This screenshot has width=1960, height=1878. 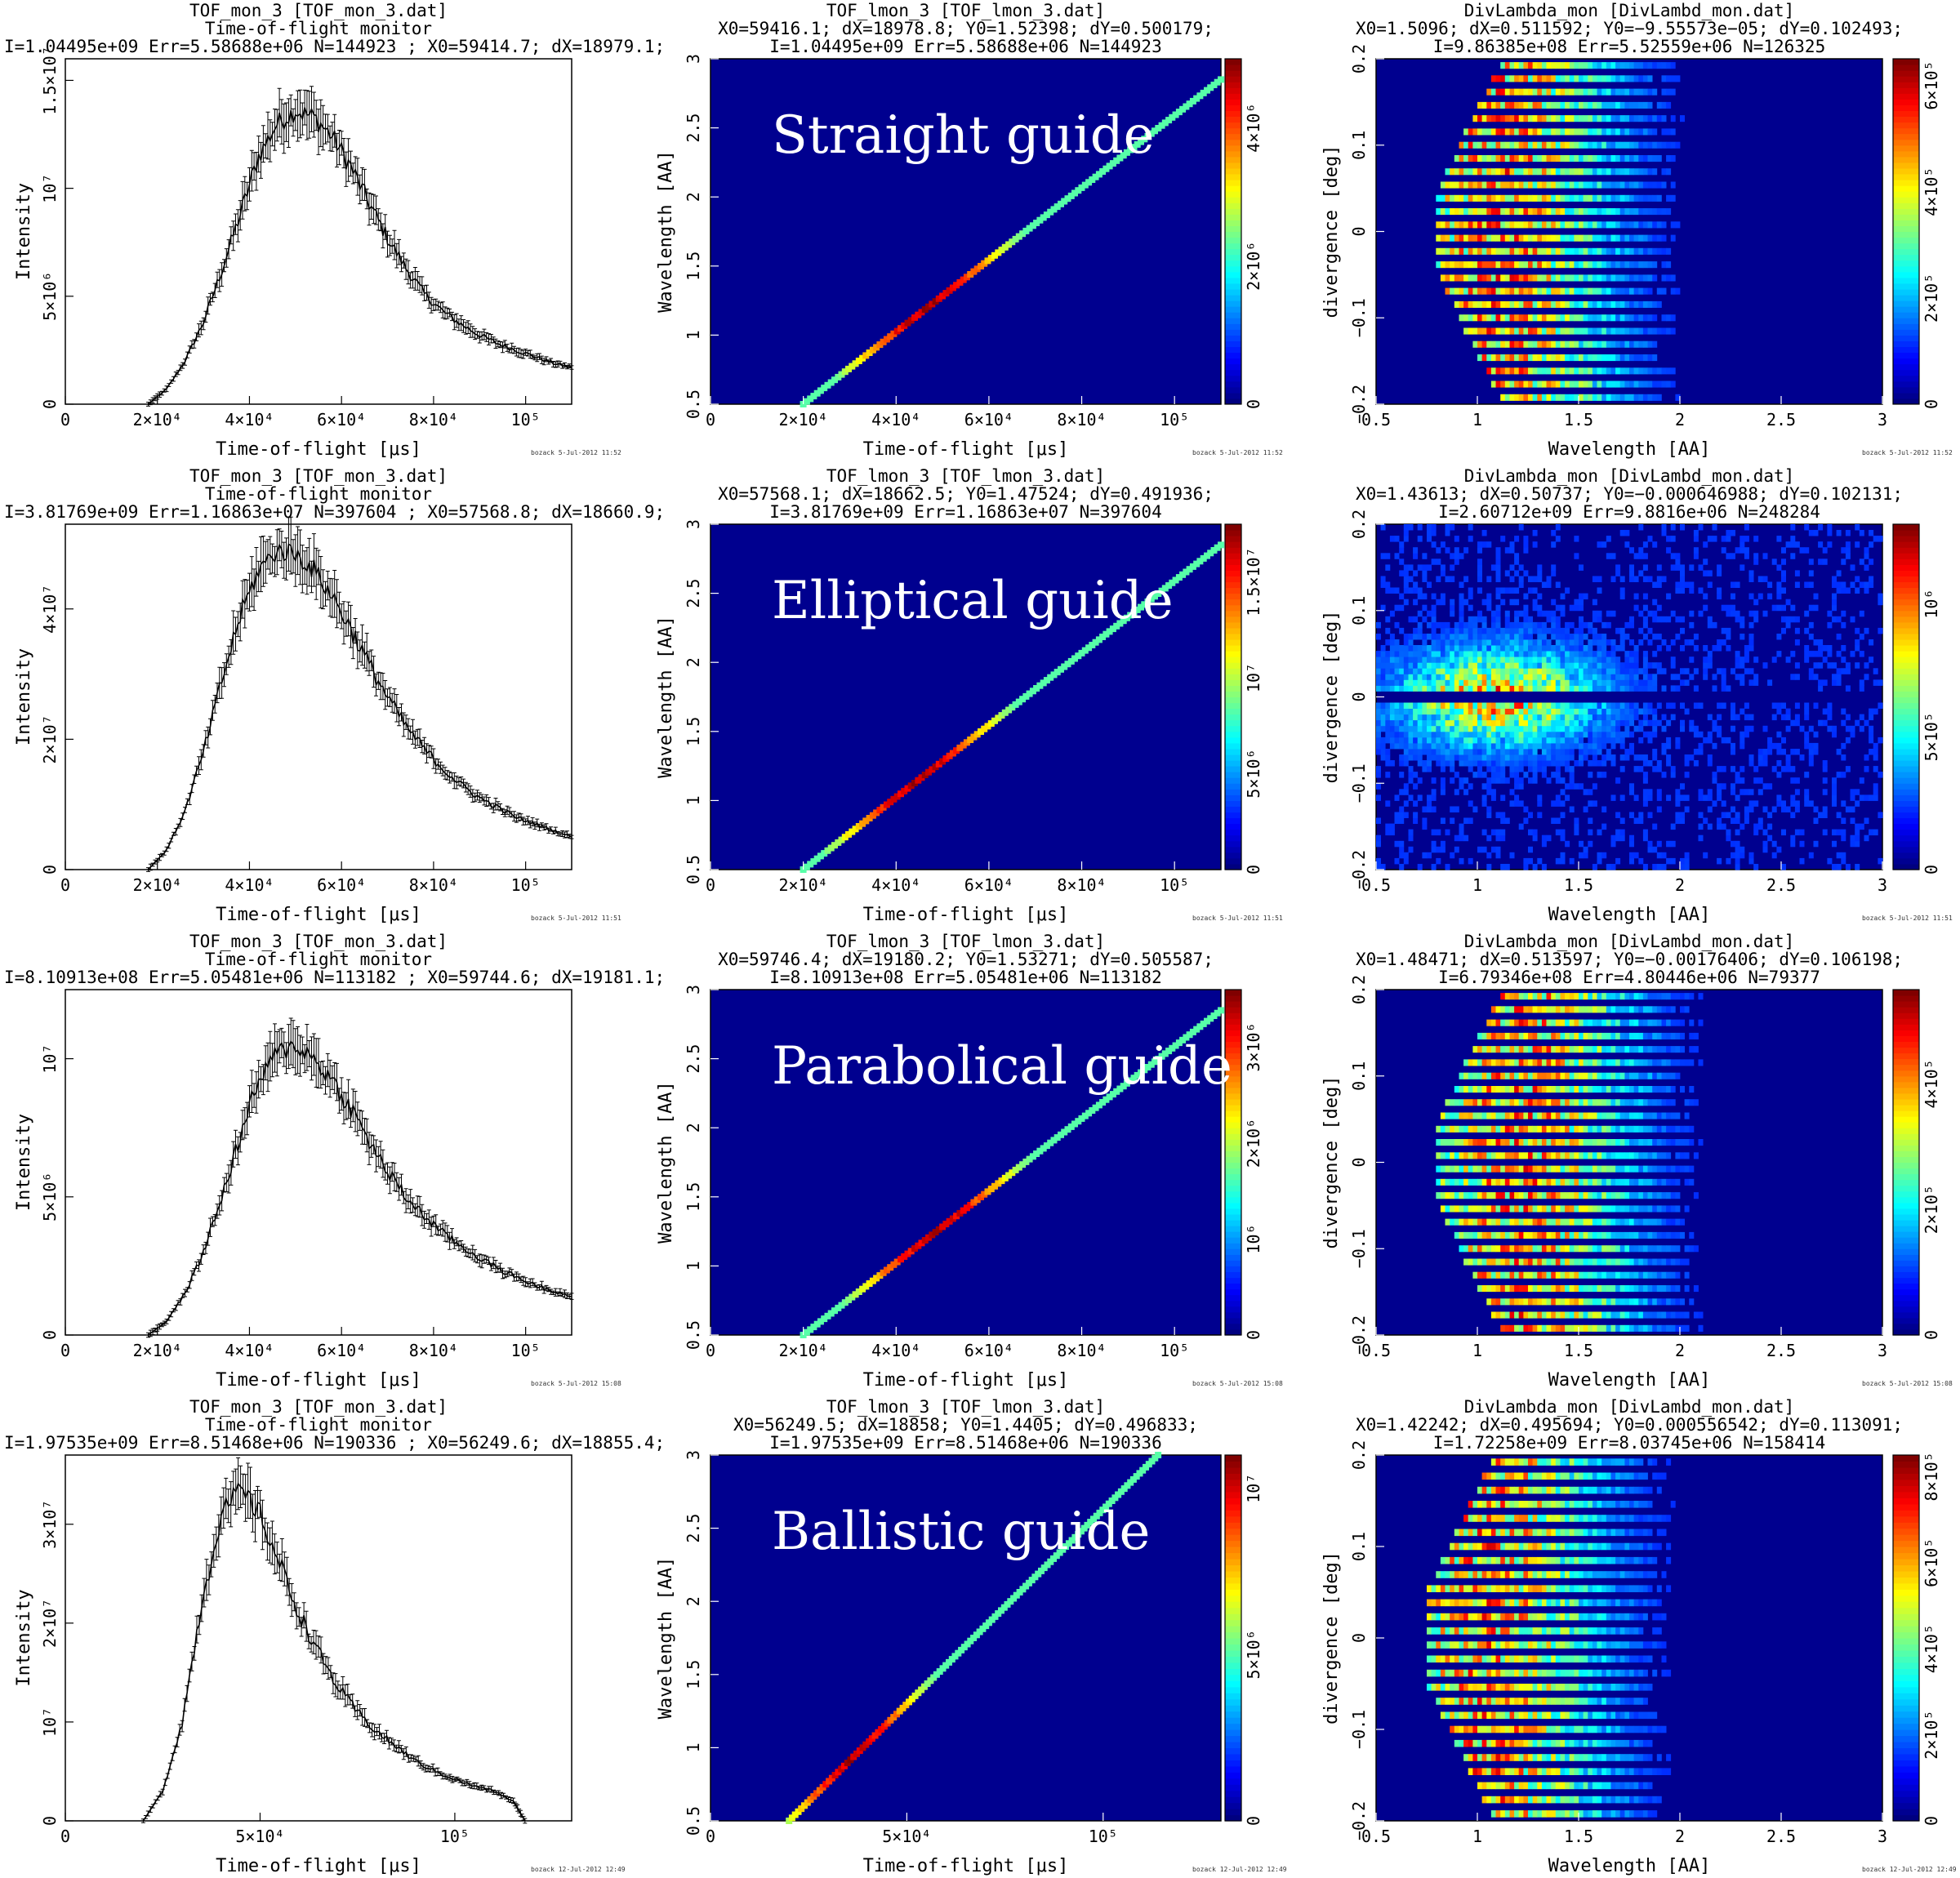 What do you see at coordinates (1253, 1143) in the screenshot?
I see `colorbar-tick-label: 2×10⁶` at bounding box center [1253, 1143].